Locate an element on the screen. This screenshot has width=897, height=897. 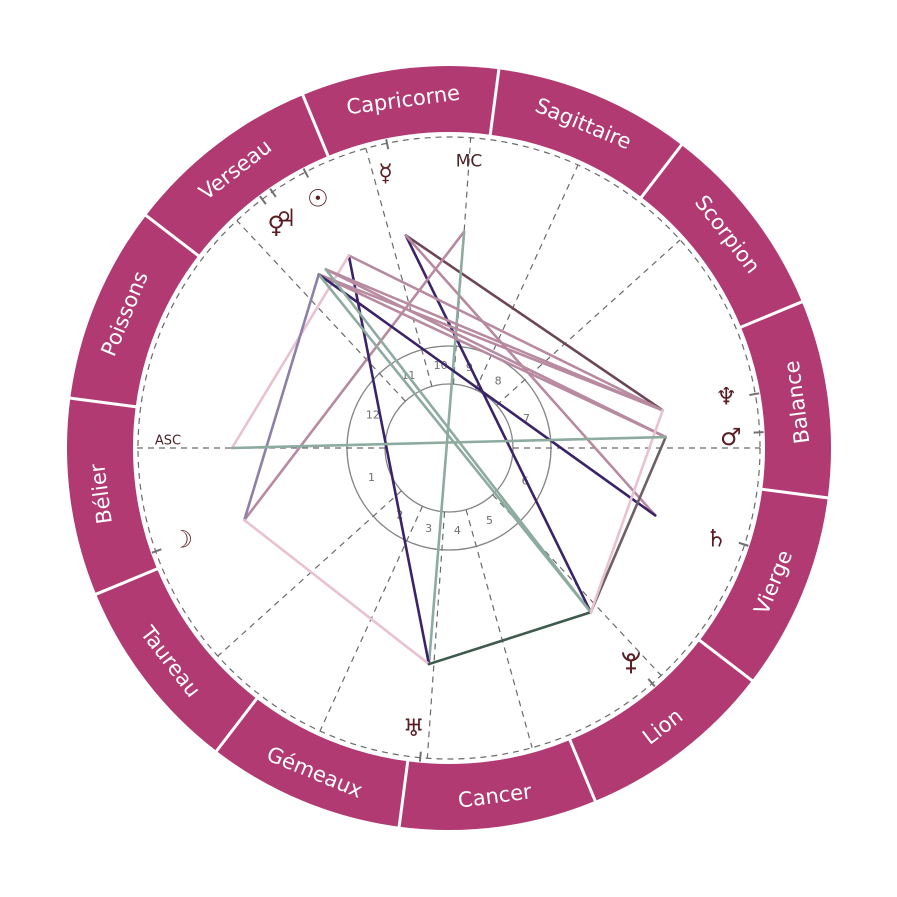
zodiac-sign-capricorne: Capricorne is located at coordinates (400, 111).